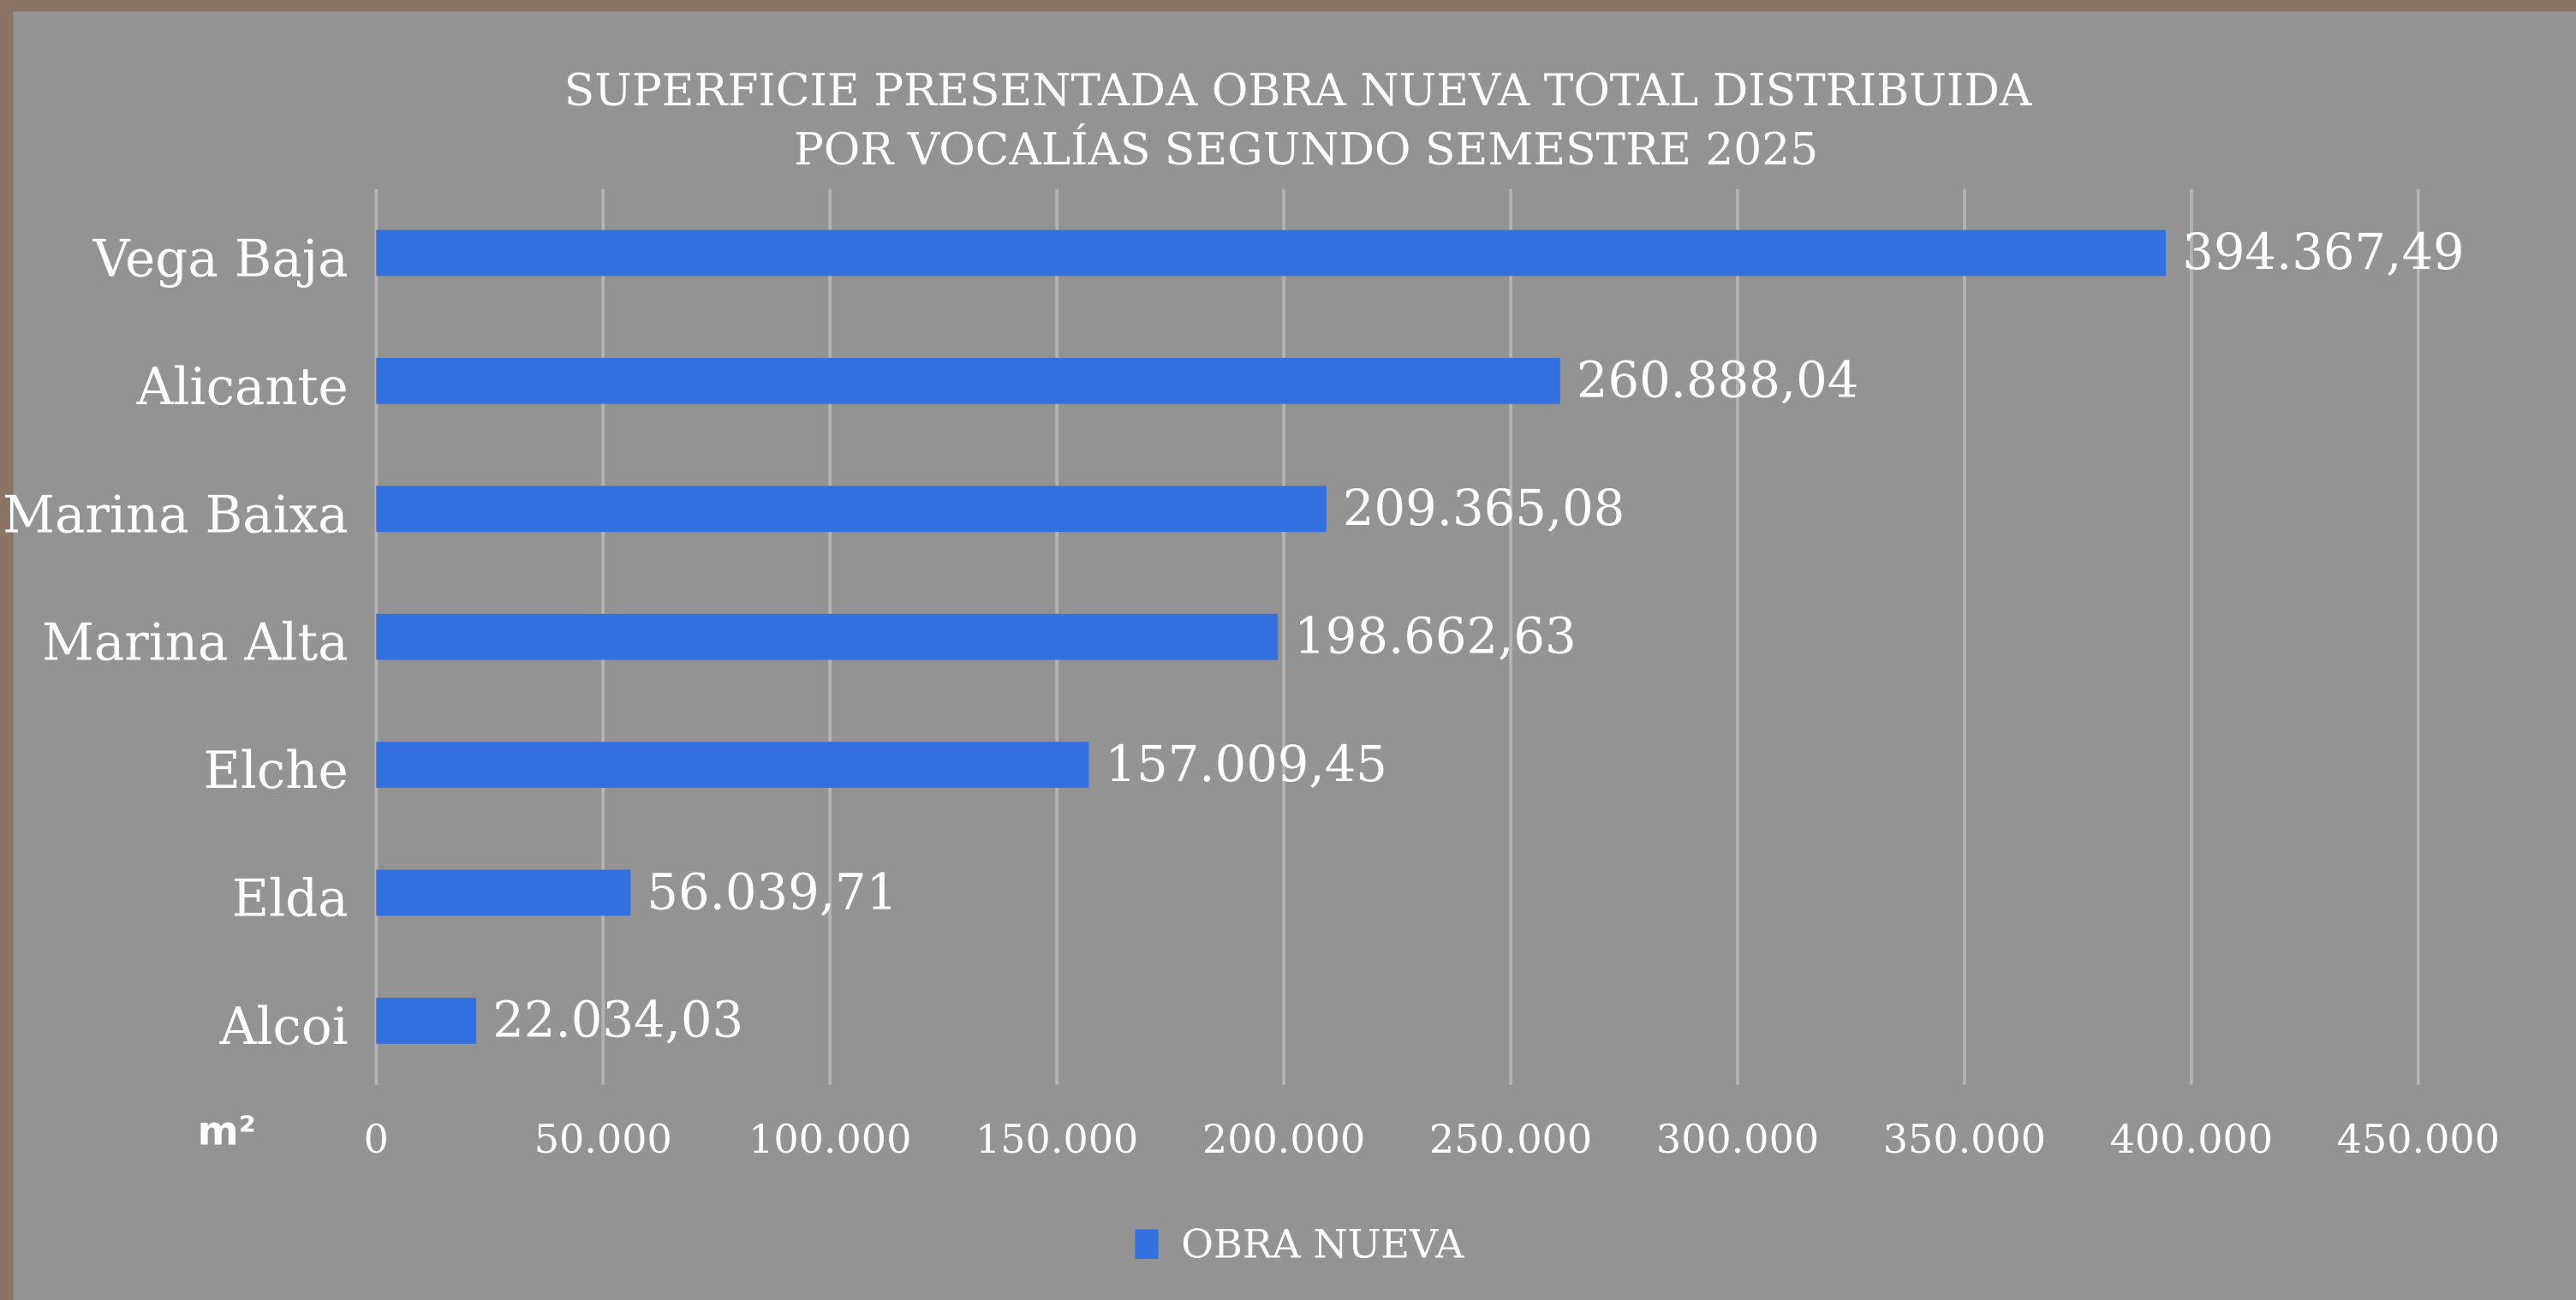  I want to click on data-label: 56.039,71, so click(772, 892).